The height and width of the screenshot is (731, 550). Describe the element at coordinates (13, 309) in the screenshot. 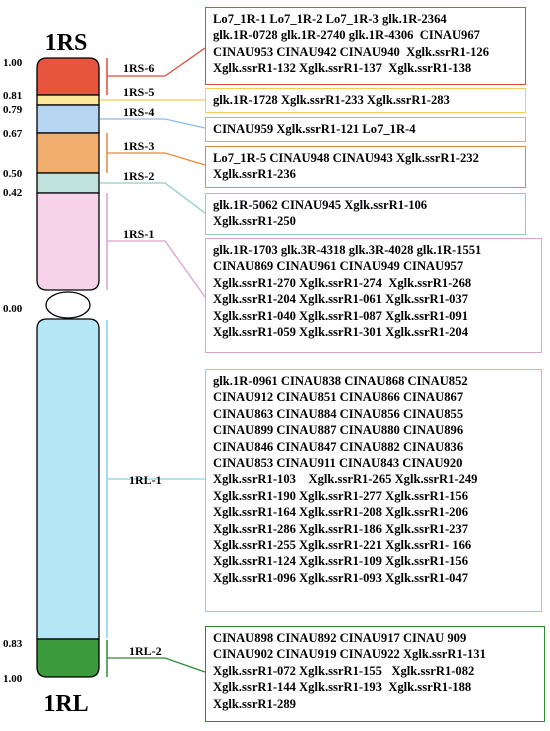

I see `scale-label-s000: 0.00` at that location.